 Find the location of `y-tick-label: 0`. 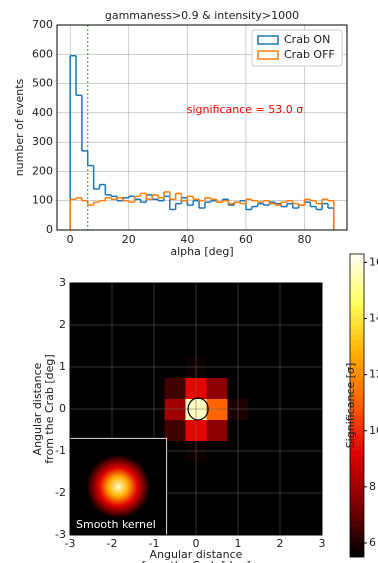

y-tick-label: 0 is located at coordinates (49, 229).